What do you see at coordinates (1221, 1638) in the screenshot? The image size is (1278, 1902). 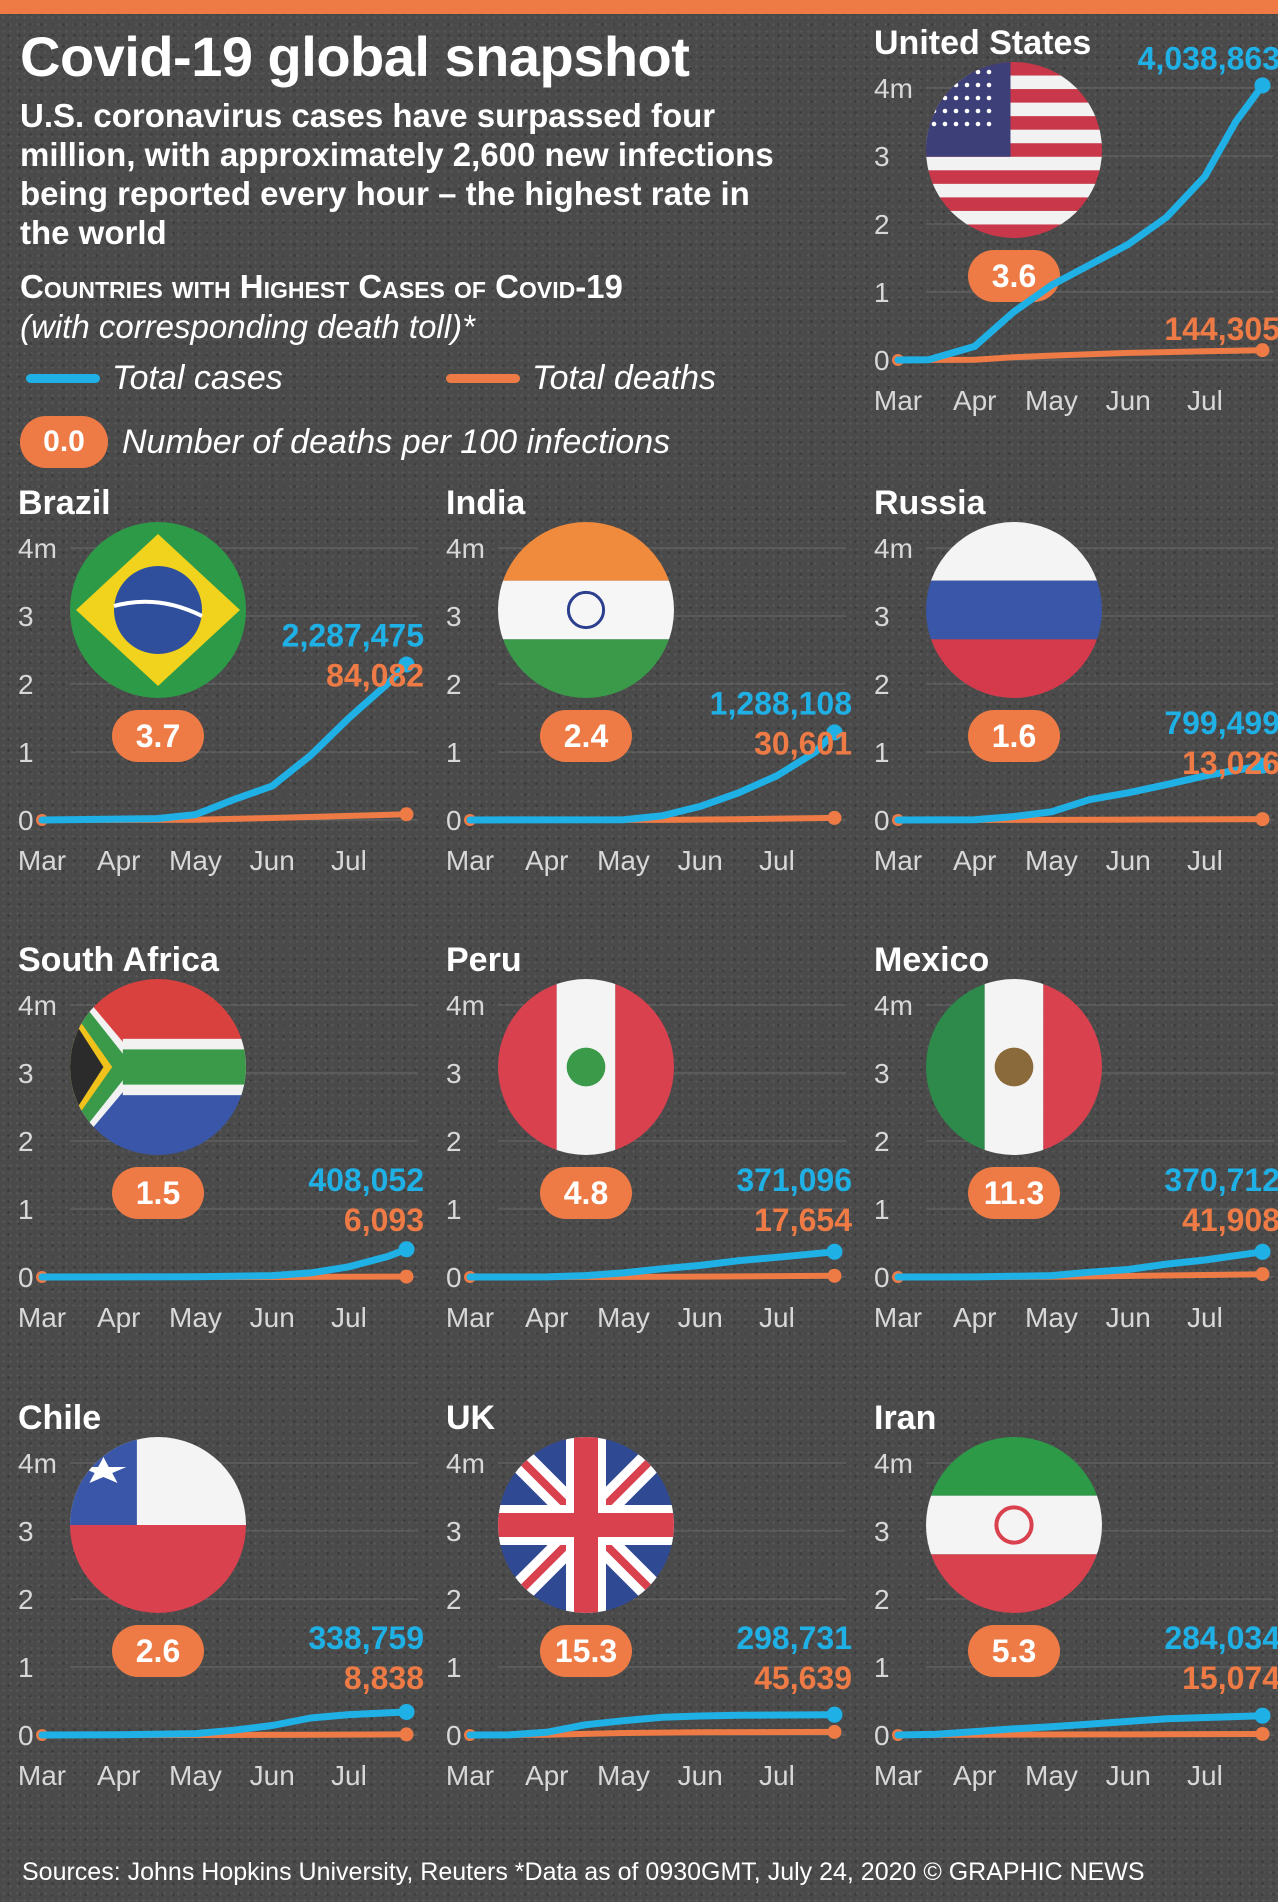 I see `cases-label: 284,034` at bounding box center [1221, 1638].